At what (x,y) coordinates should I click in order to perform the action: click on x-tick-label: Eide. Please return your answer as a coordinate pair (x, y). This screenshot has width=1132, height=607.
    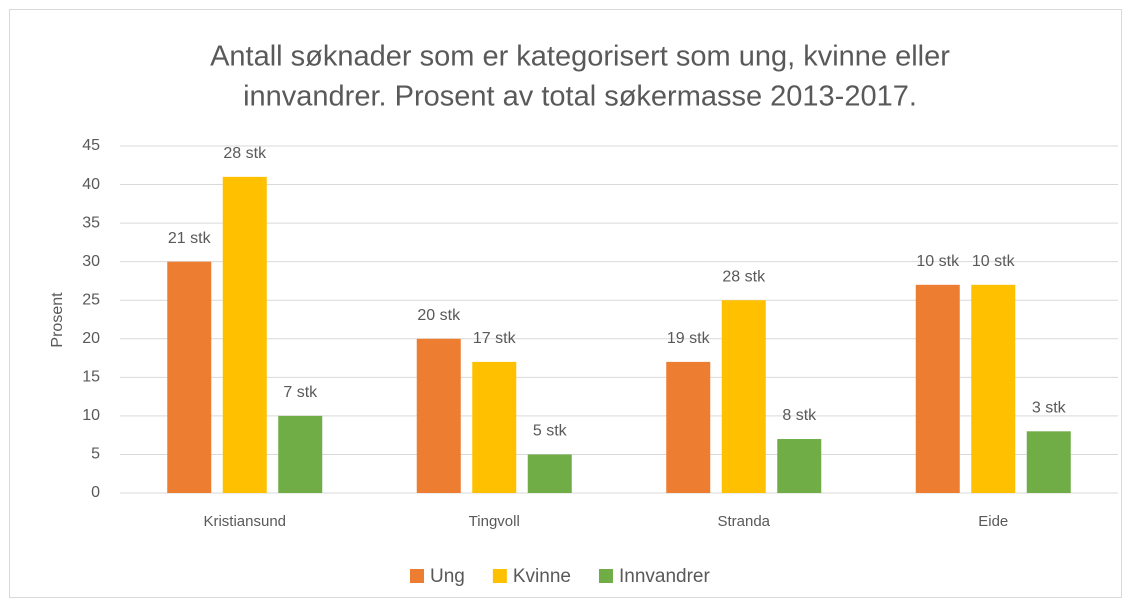
    Looking at the image, I should click on (993, 521).